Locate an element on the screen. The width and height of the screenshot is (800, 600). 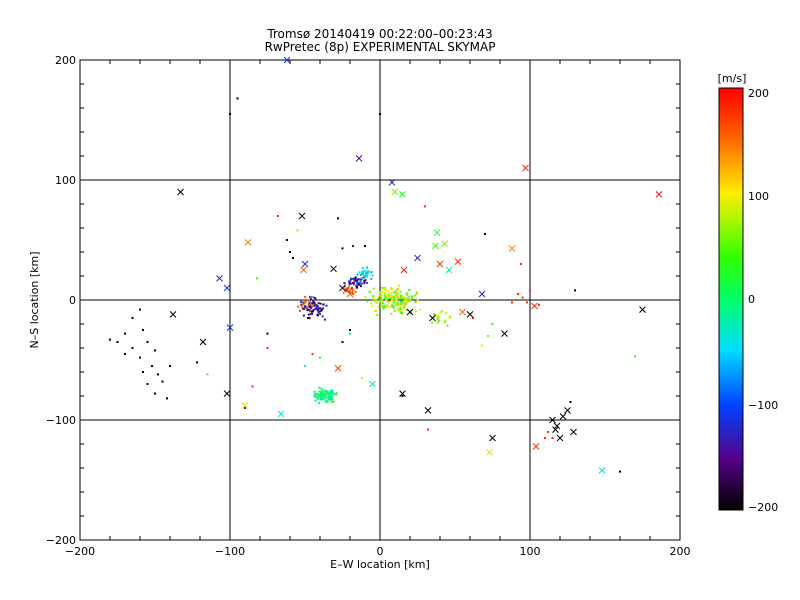
x-tick-labels: −200 −100 0 100 200 is located at coordinates (378, 551).